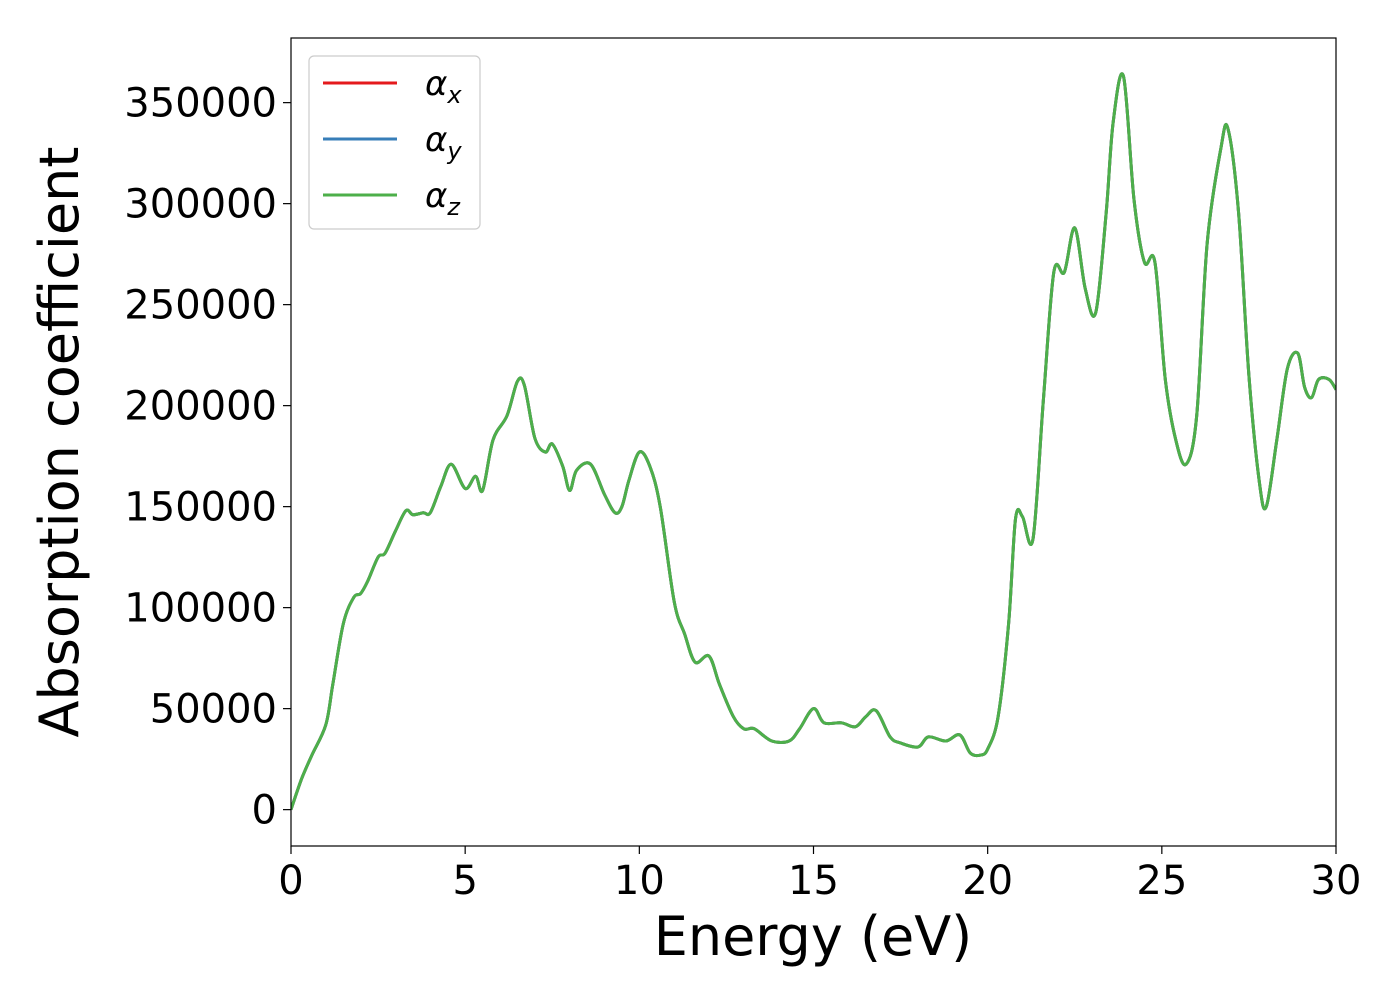  I want to click on legend-label-x: αx, so click(443, 86).